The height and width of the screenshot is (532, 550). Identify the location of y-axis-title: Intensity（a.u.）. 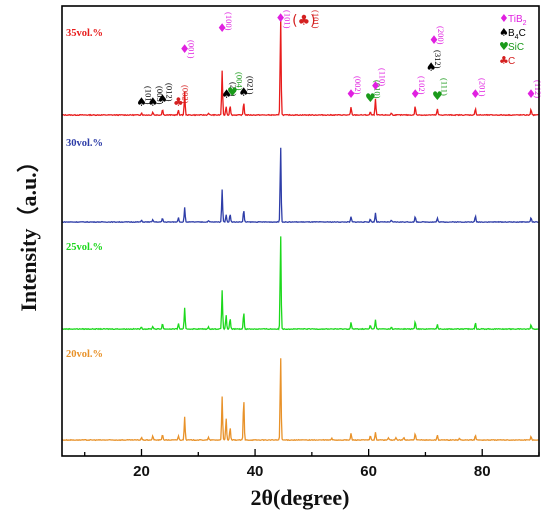
(28, 230).